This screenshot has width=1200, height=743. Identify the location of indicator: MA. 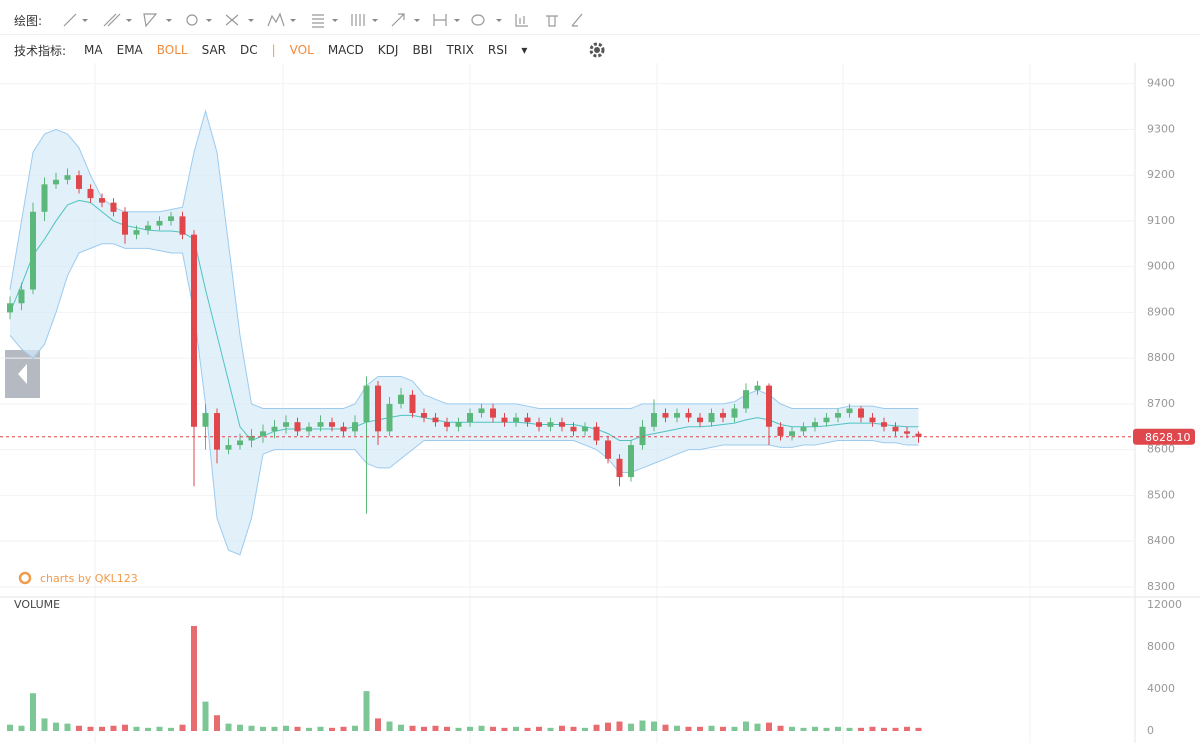
(93, 50).